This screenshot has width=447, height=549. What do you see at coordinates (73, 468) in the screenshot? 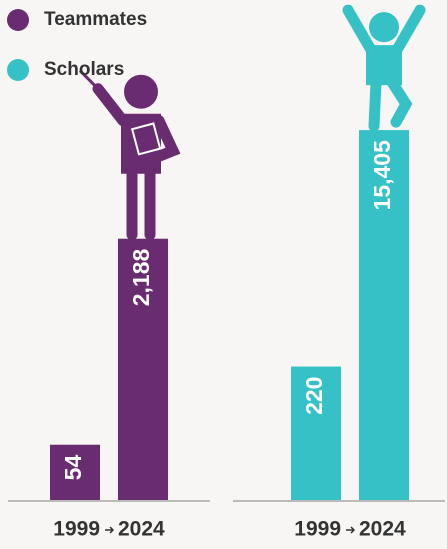
I see `value-label: 54` at bounding box center [73, 468].